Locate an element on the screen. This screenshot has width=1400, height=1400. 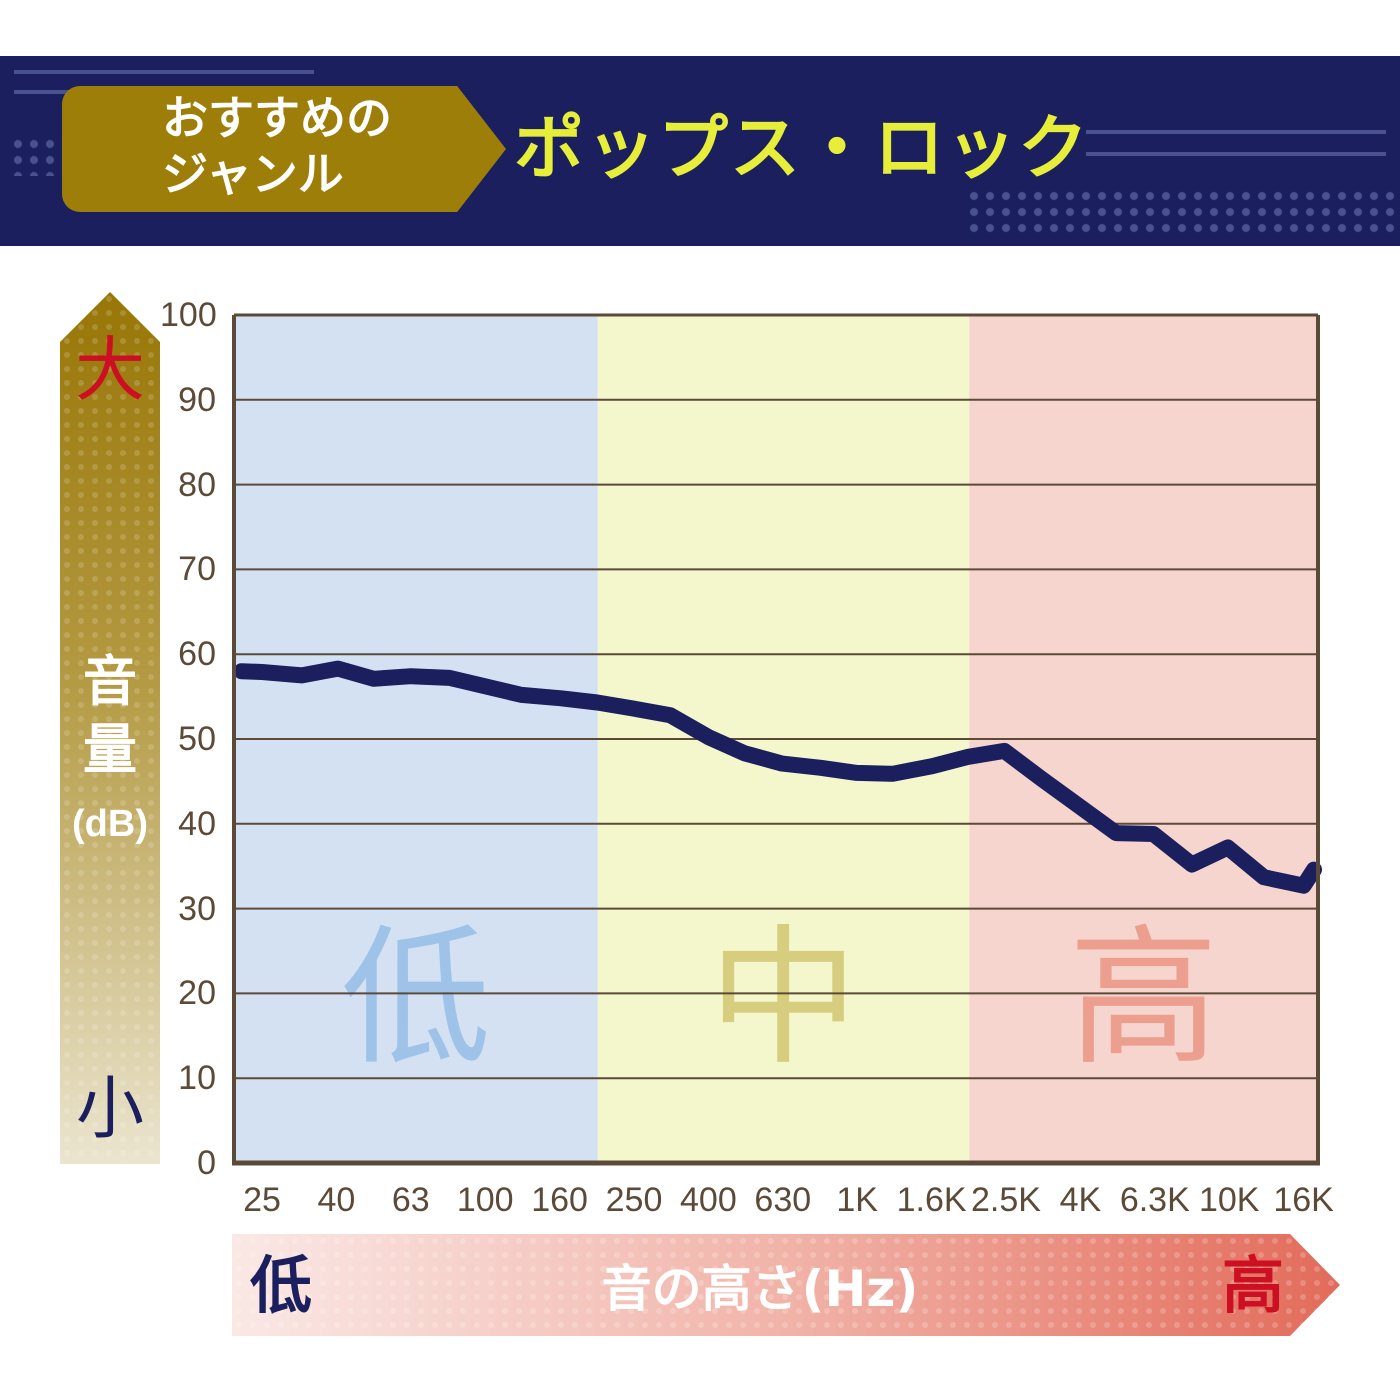
y-tick-label-30: 30 is located at coordinates (197, 908).